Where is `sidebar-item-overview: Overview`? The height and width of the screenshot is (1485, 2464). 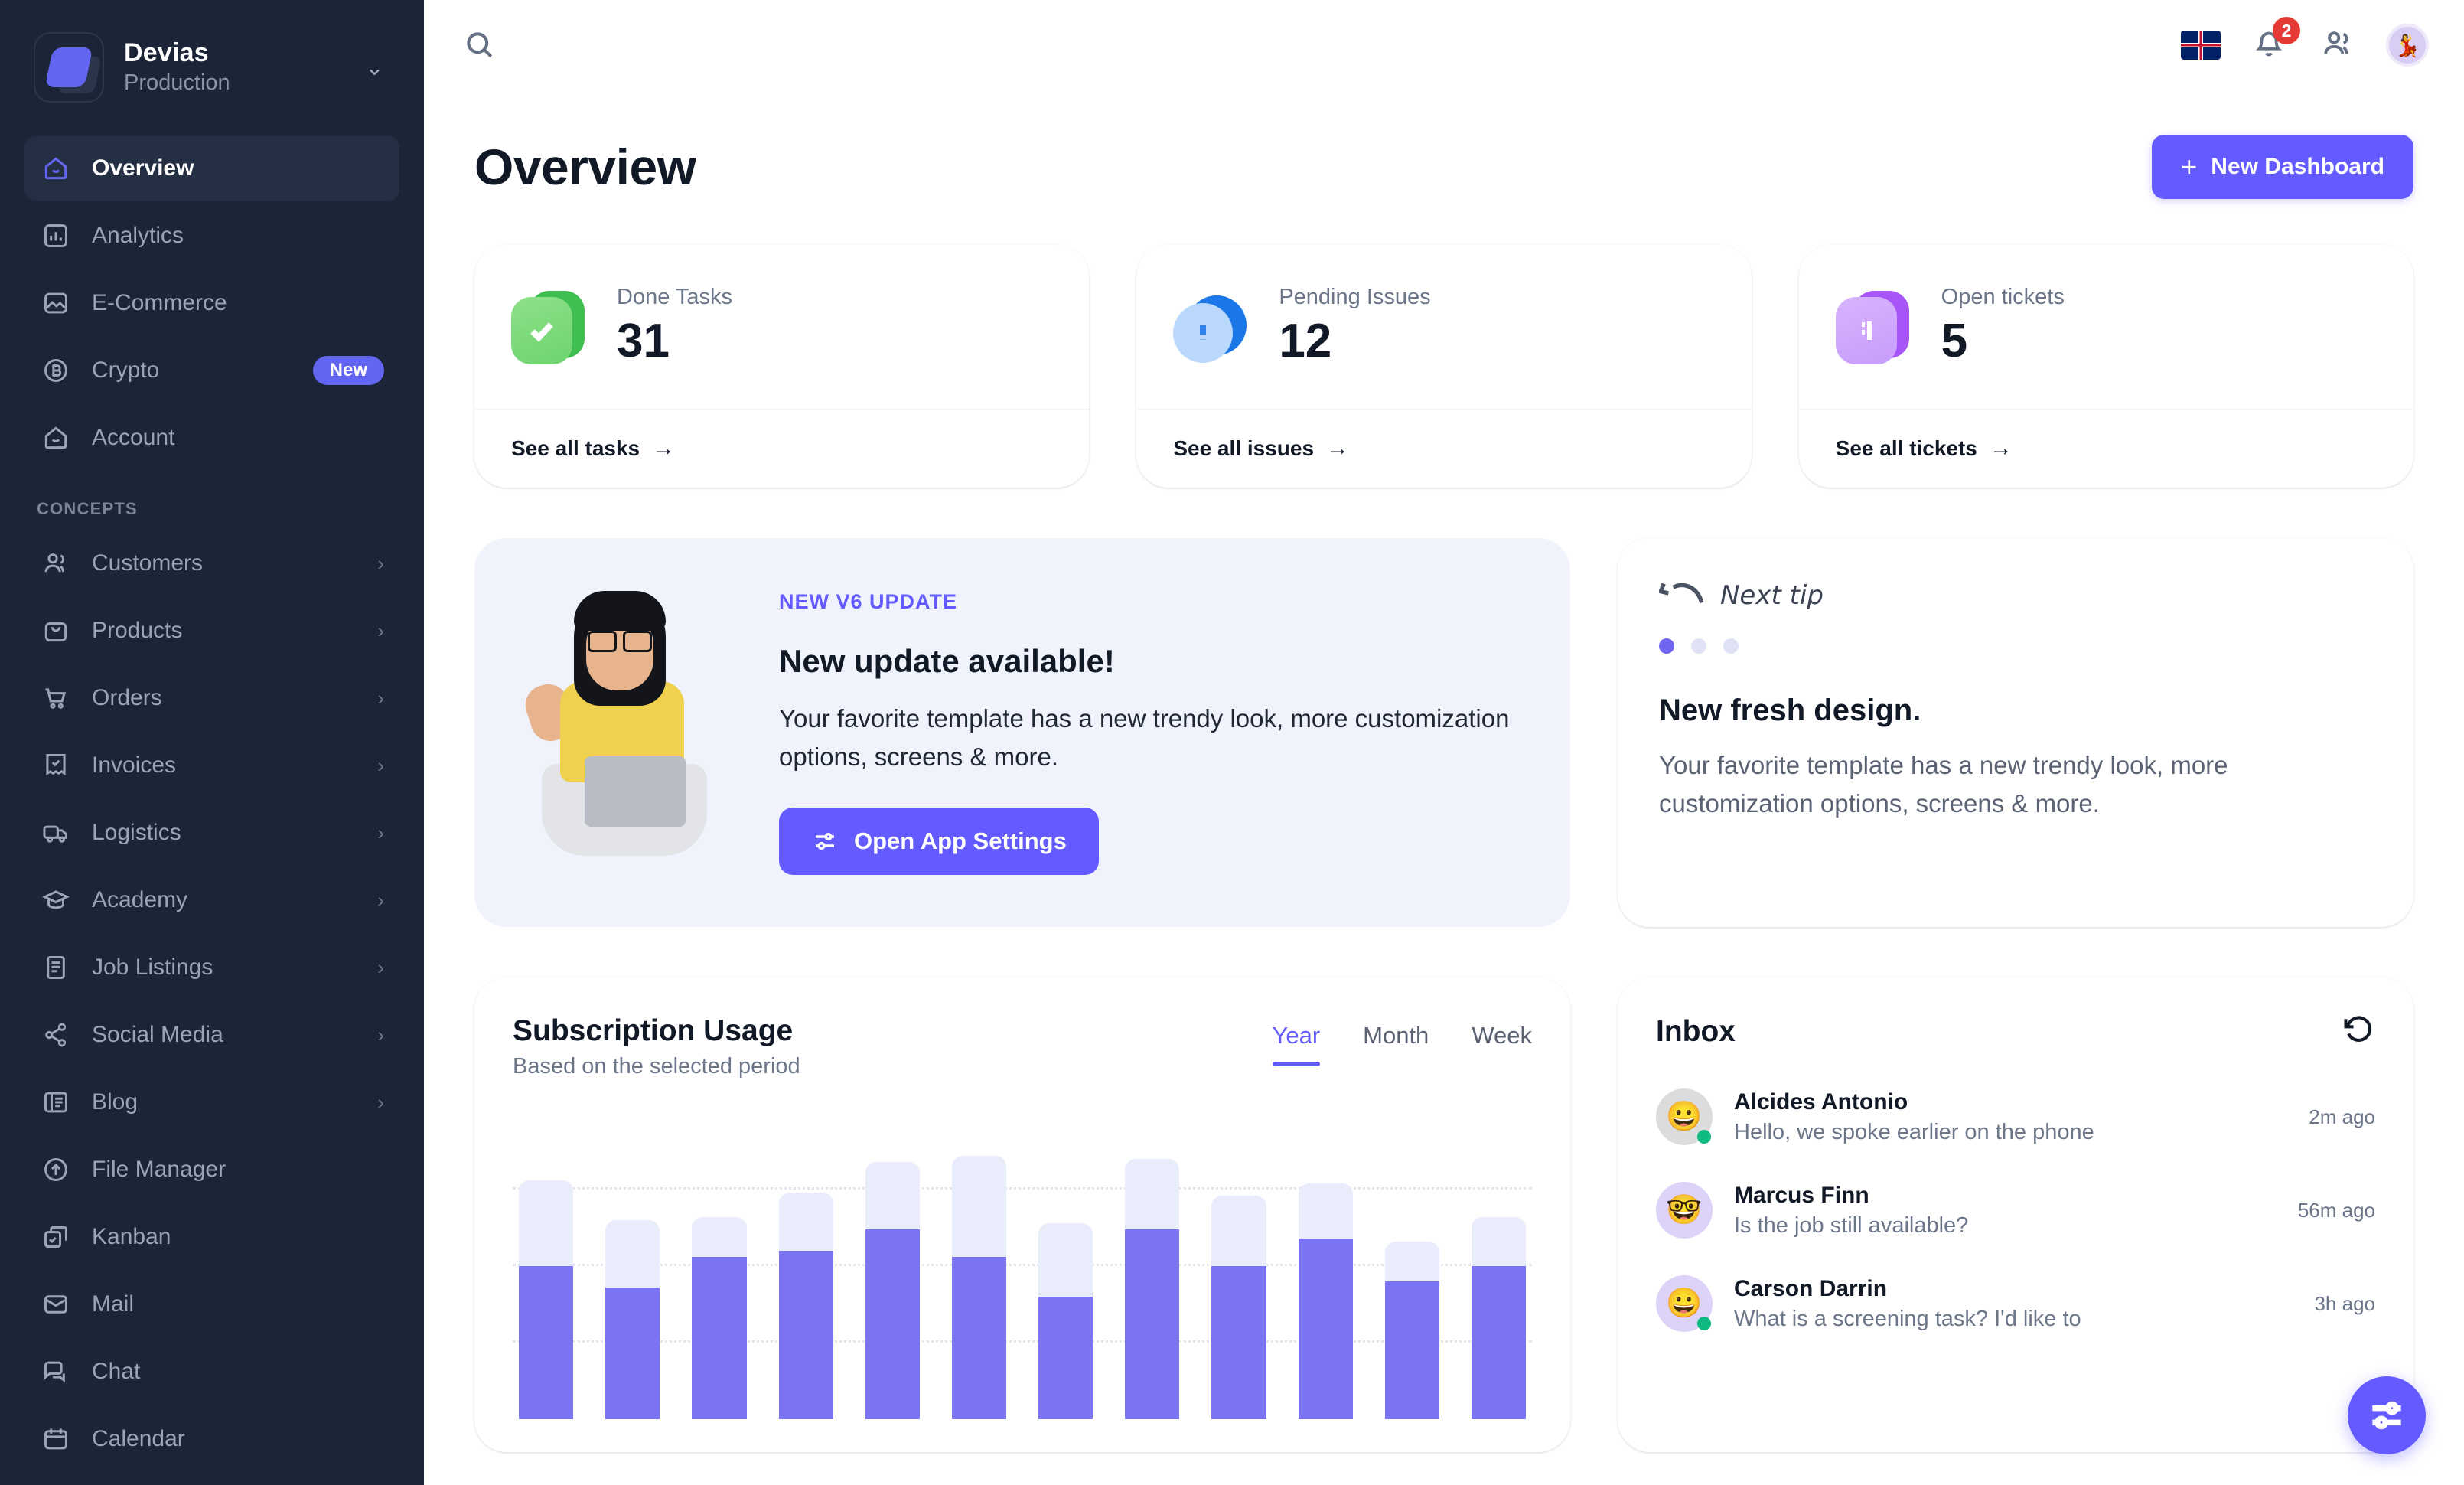 sidebar-item-overview: Overview is located at coordinates (211, 168).